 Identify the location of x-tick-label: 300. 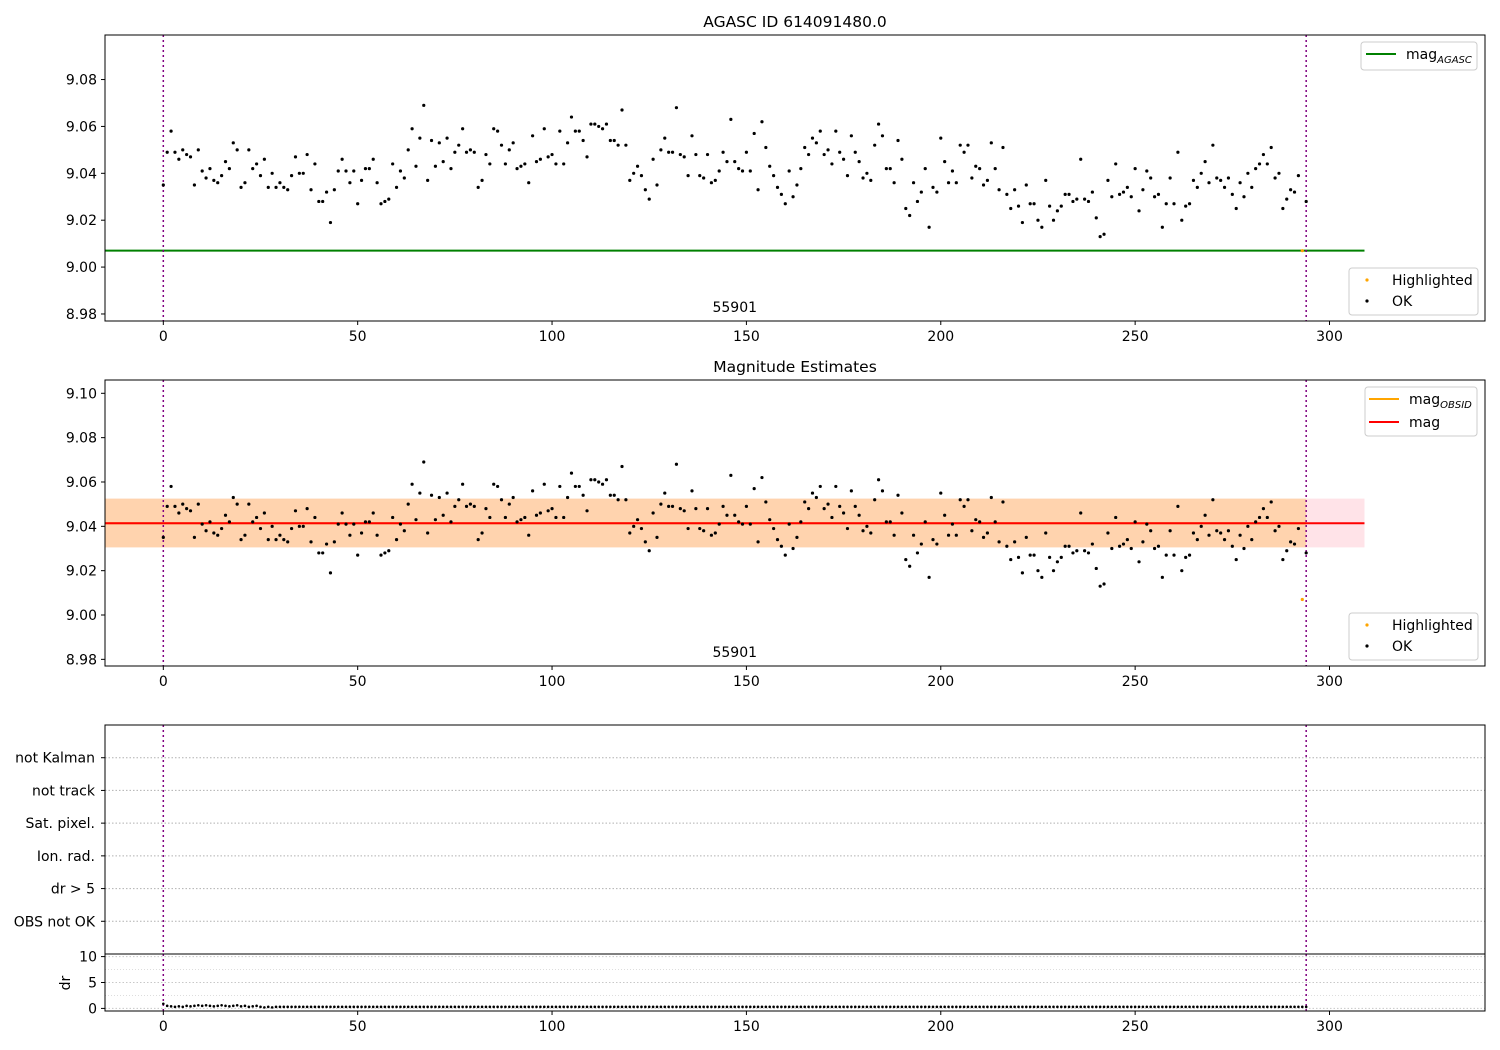
(1329, 682).